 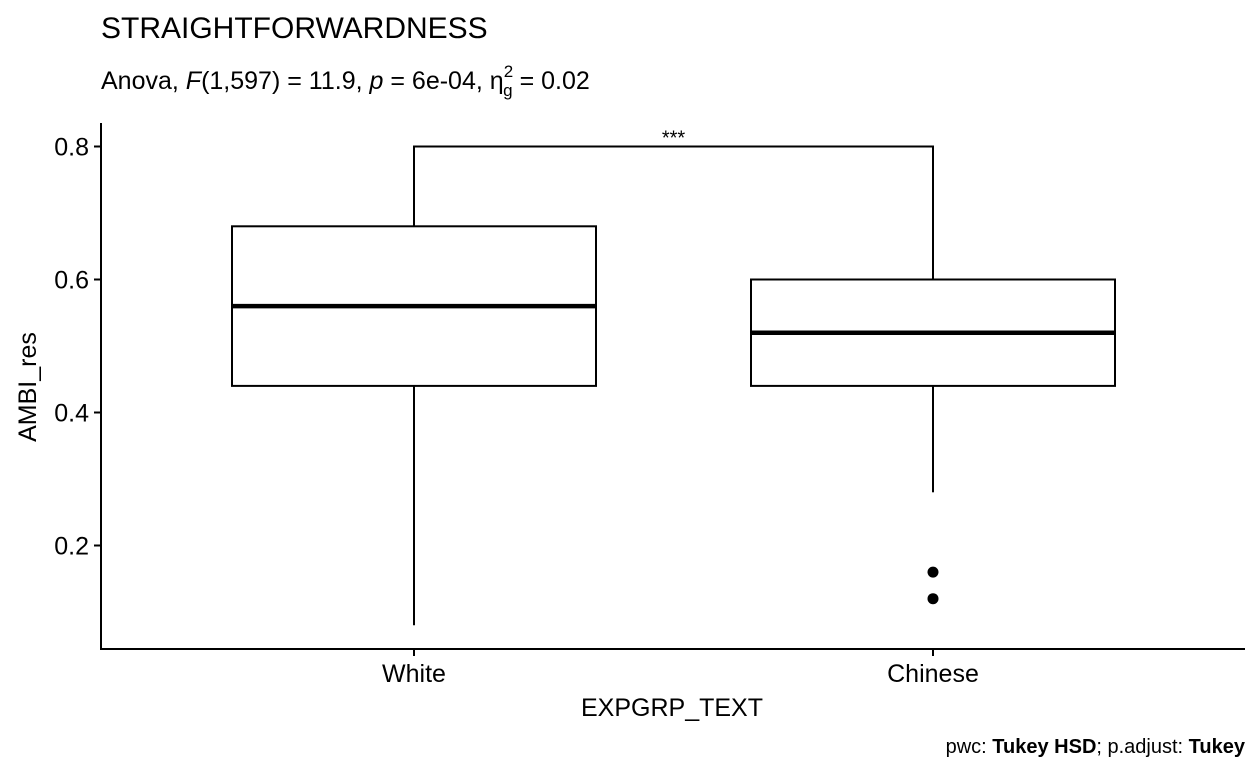 What do you see at coordinates (71, 148) in the screenshot?
I see `y-tick-label: 0.8` at bounding box center [71, 148].